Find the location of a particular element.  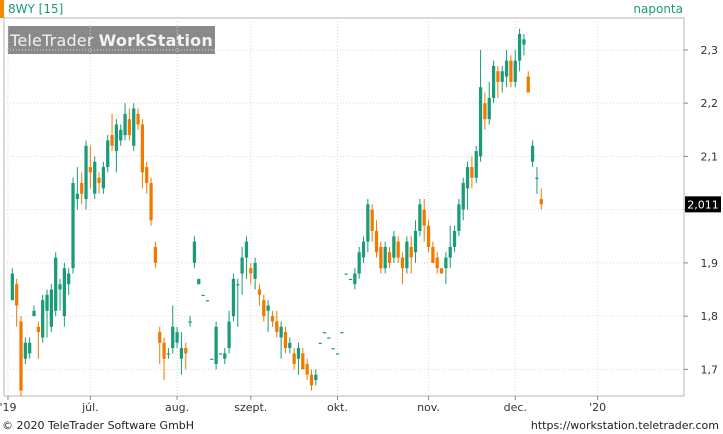

y-tick-label: 2,1 is located at coordinates (710, 156).